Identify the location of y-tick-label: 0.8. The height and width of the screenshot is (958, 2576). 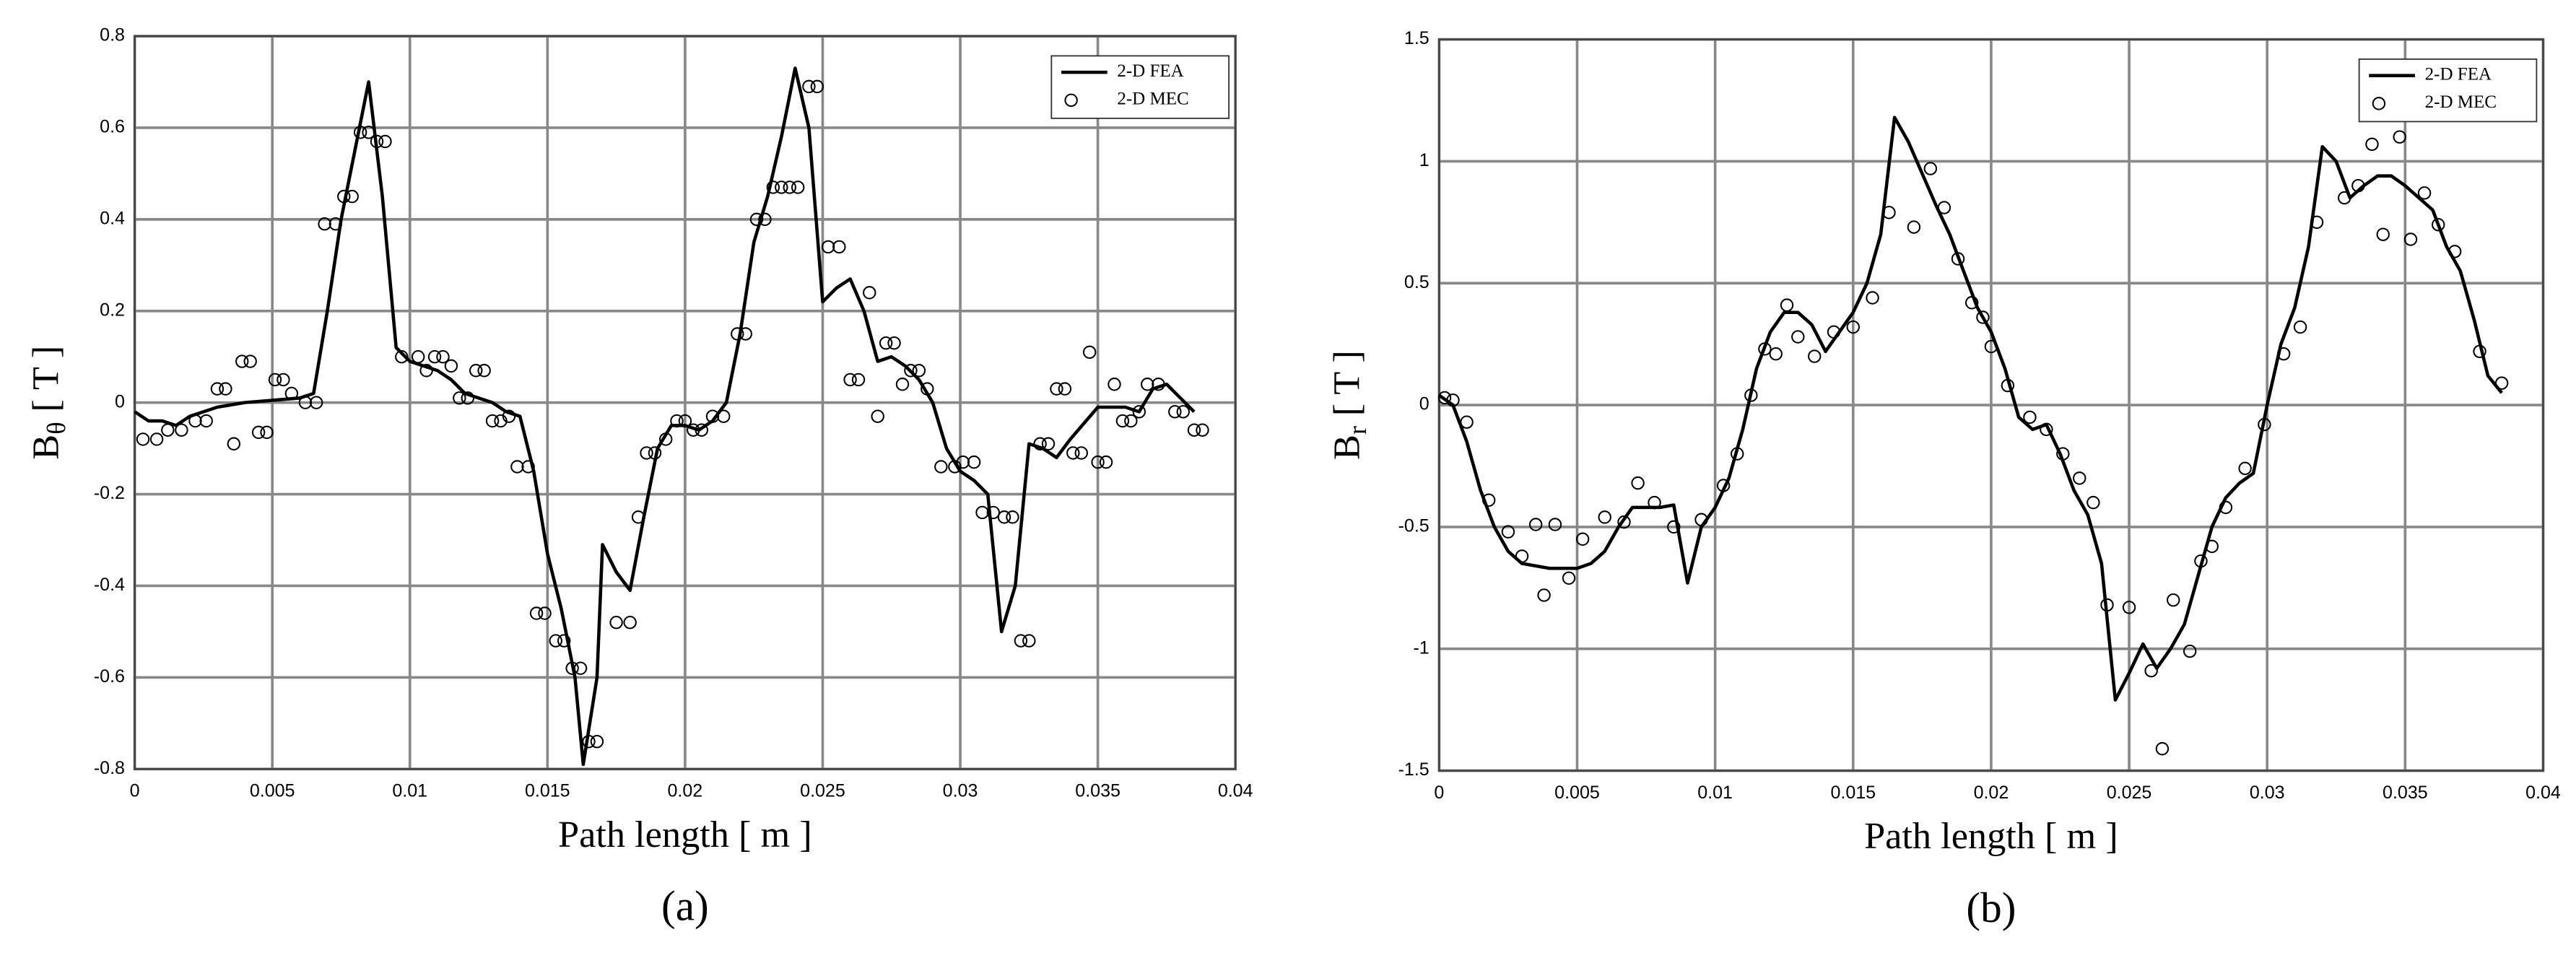
(112, 35).